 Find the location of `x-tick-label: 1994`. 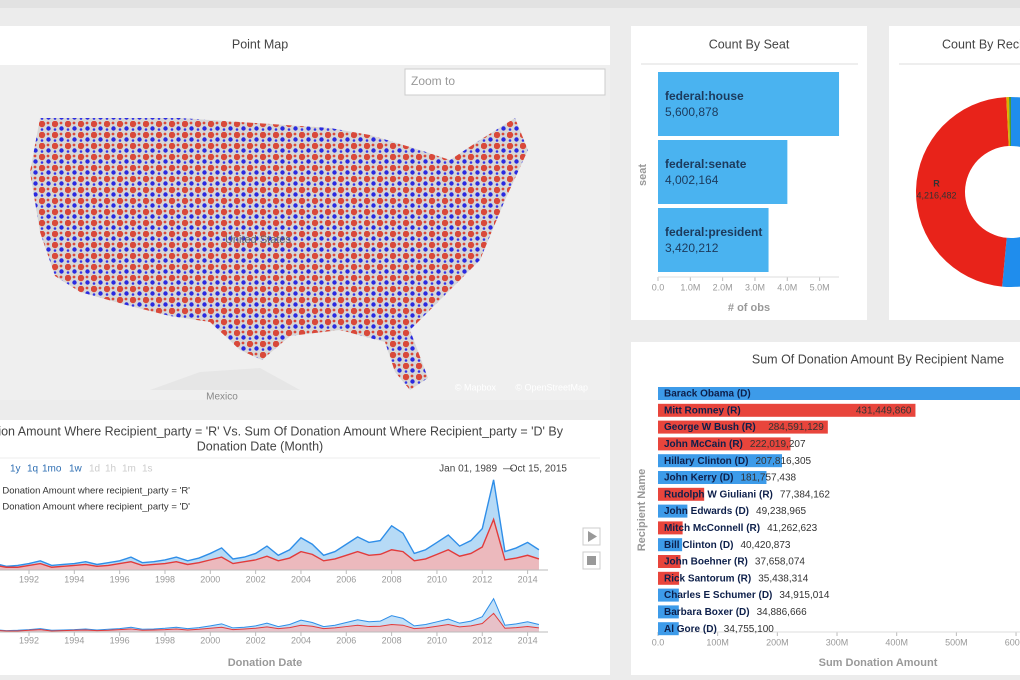

x-tick-label: 1994 is located at coordinates (74, 579).